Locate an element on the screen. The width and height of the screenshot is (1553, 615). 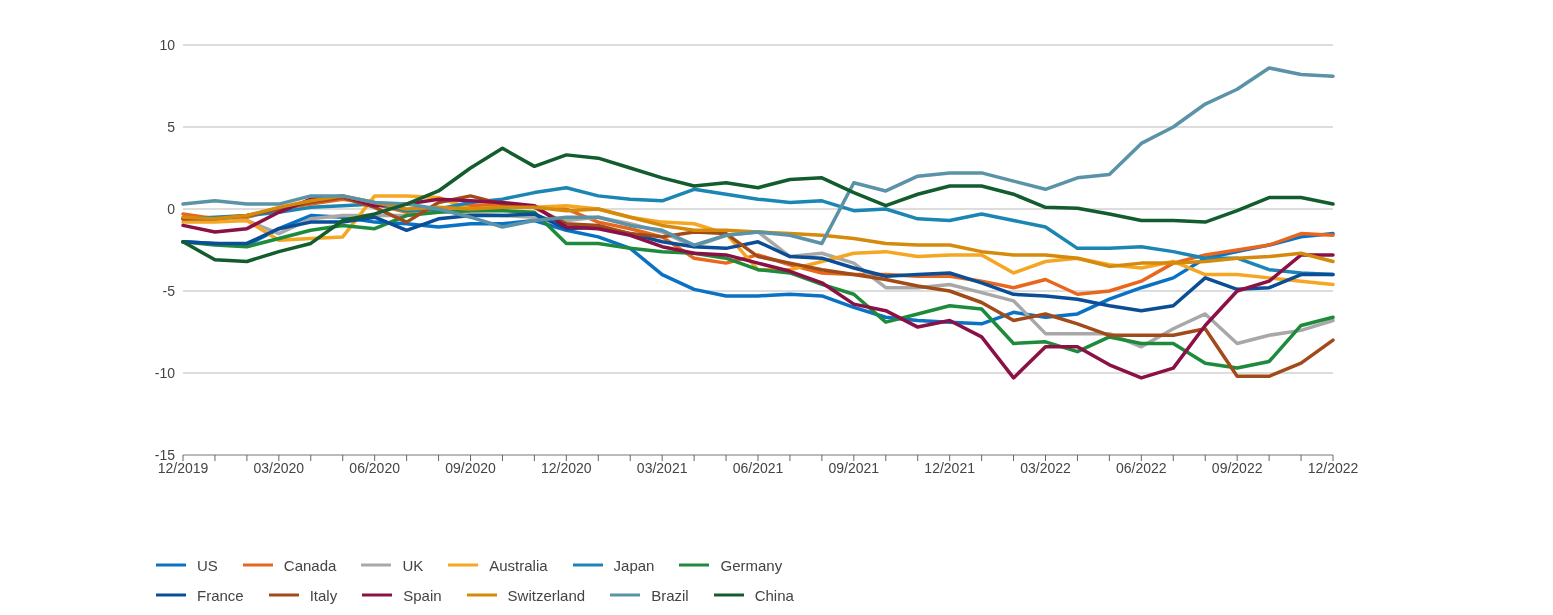
x-tick-label: 09/2021 is located at coordinates (854, 467).